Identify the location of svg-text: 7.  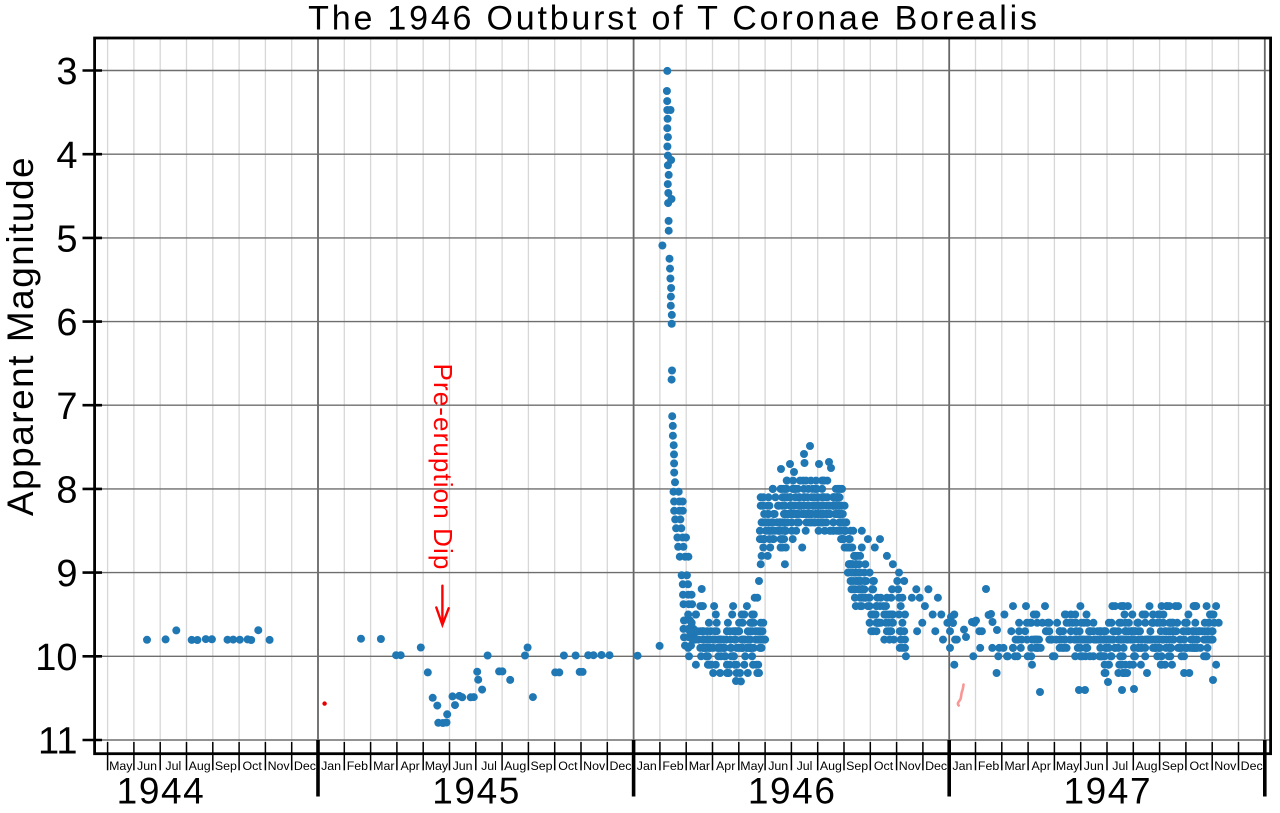
(66, 407).